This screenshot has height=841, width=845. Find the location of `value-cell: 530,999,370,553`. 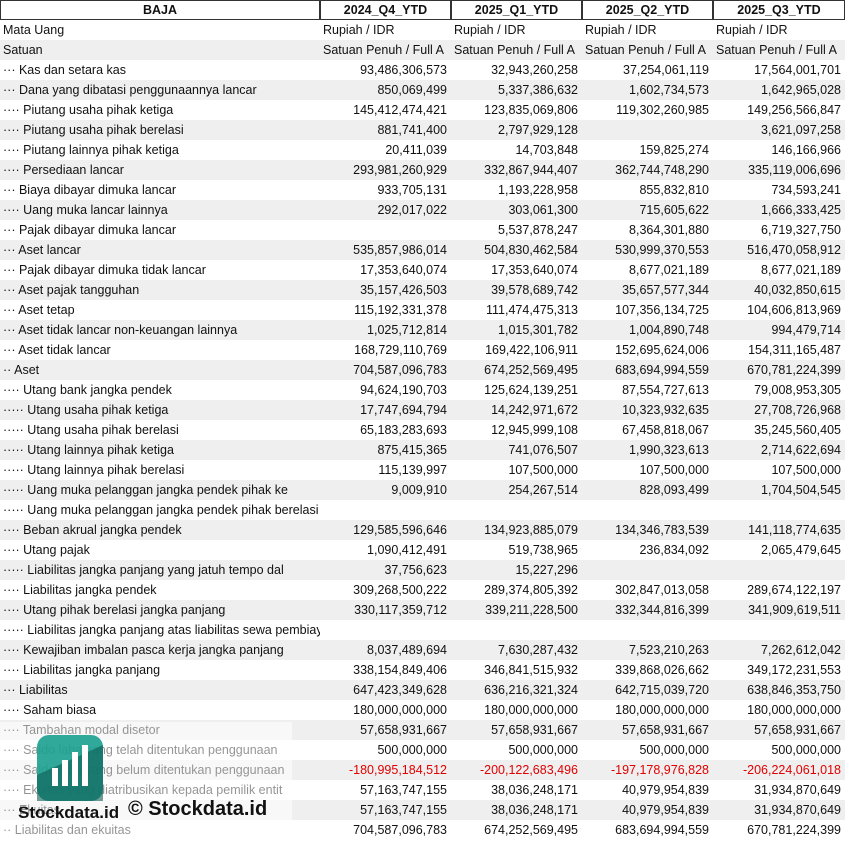

value-cell: 530,999,370,553 is located at coordinates (662, 250).